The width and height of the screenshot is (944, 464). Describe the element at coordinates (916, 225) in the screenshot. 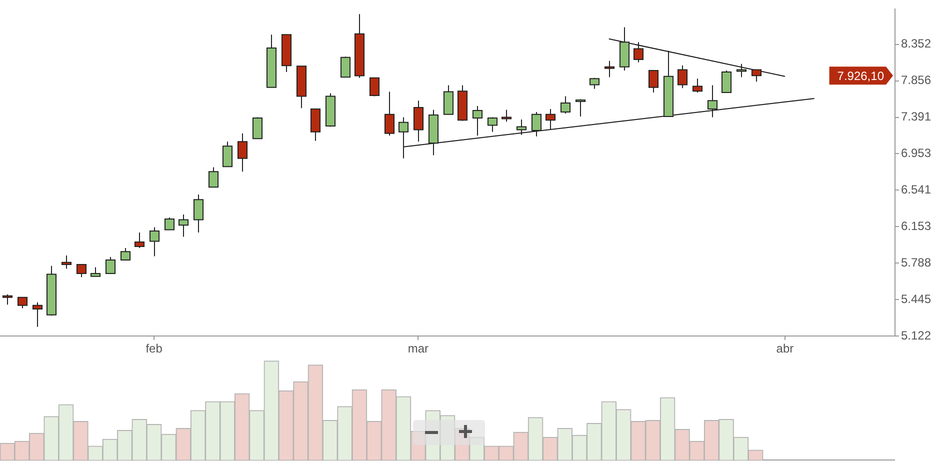

I see `y-tick-label: 6.153` at that location.